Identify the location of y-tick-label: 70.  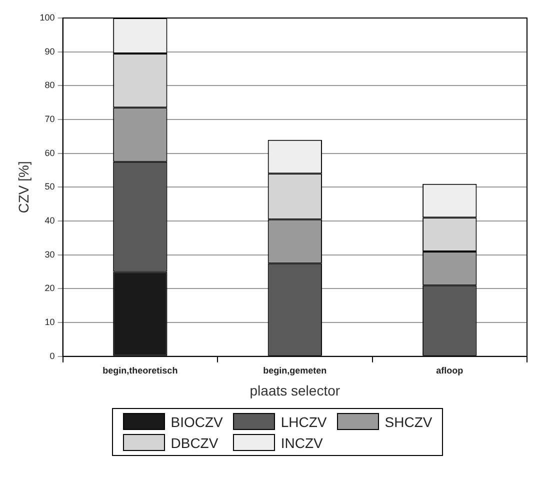
(49, 119).